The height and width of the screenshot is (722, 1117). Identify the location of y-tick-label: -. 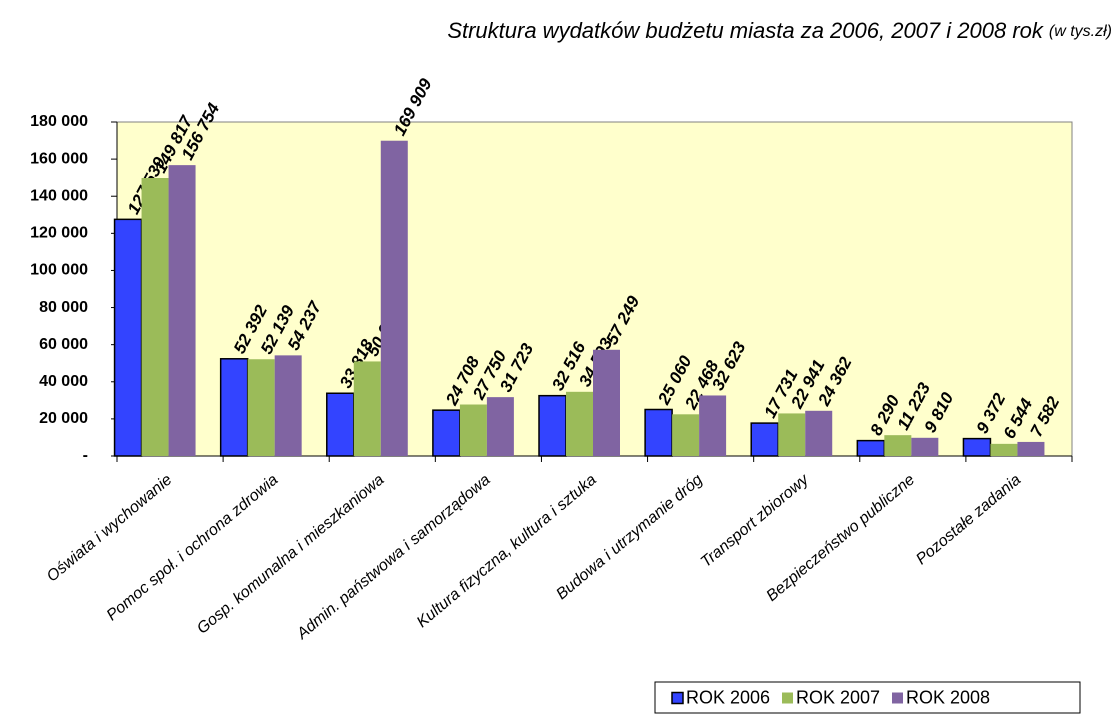
(85, 455).